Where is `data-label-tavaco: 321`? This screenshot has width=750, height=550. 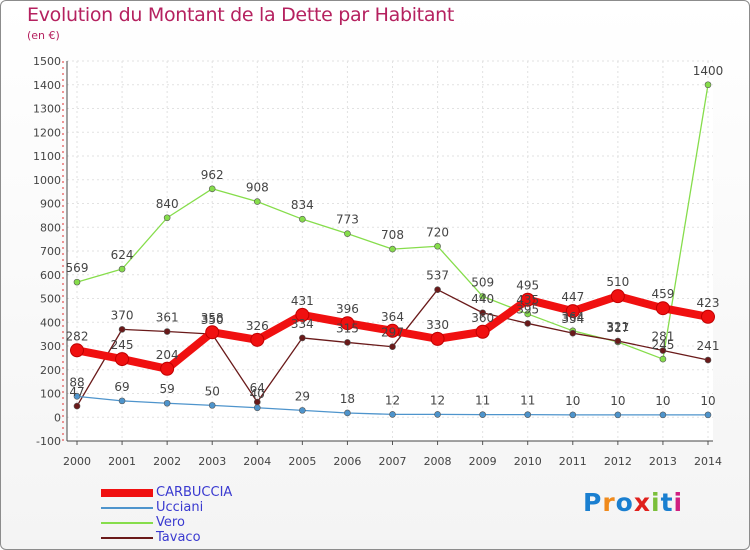
data-label-tavaco: 321 is located at coordinates (617, 327).